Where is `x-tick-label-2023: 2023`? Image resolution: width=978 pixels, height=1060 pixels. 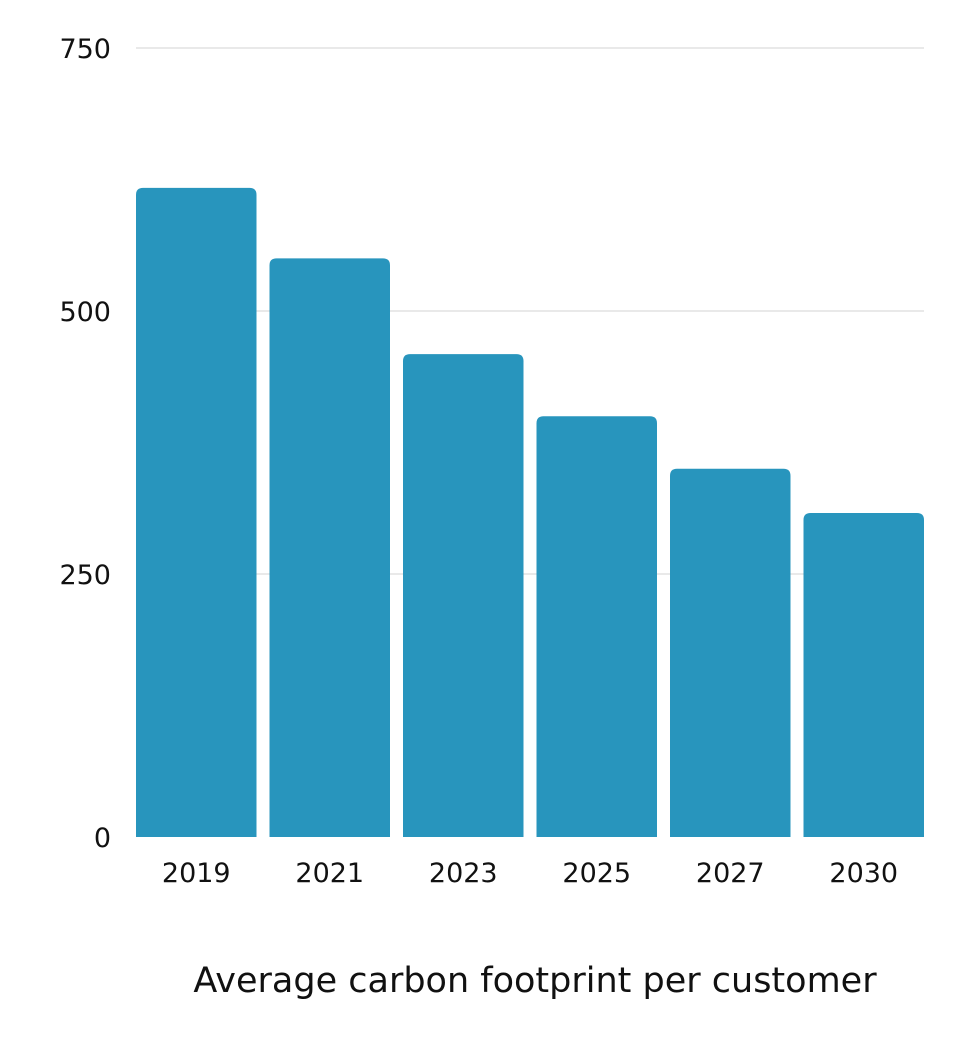
x-tick-label-2023: 2023 is located at coordinates (463, 873).